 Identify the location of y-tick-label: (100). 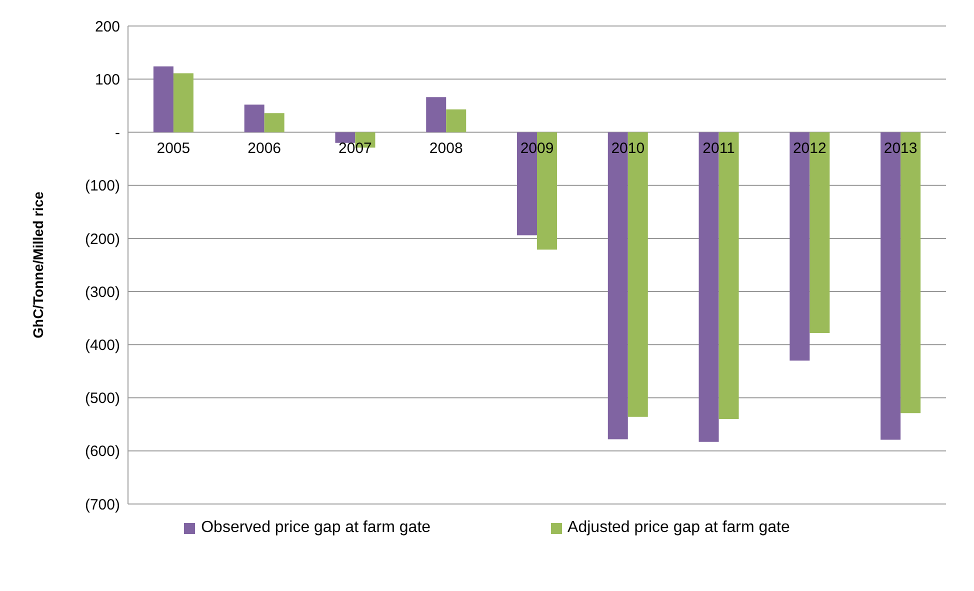
(102, 186).